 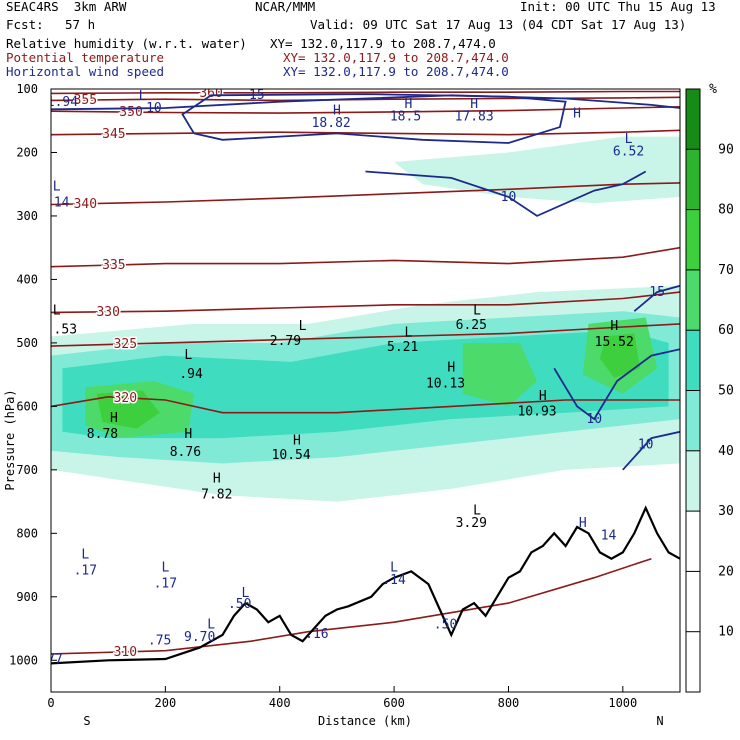 What do you see at coordinates (471, 325) in the screenshot?
I see `rh-extremum-label-21: 6.25` at bounding box center [471, 325].